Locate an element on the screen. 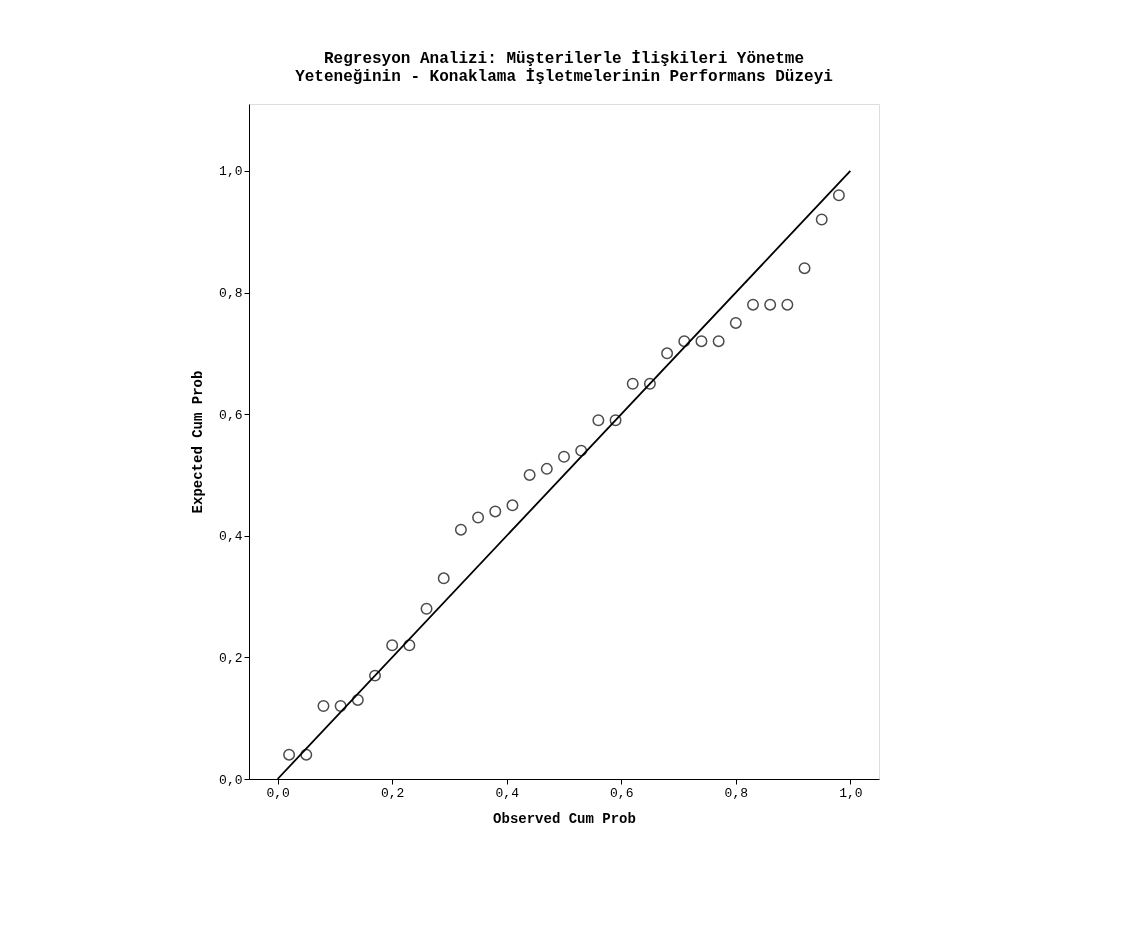 This screenshot has height=925, width=1125. y-tick-label: 1,0 is located at coordinates (231, 172).